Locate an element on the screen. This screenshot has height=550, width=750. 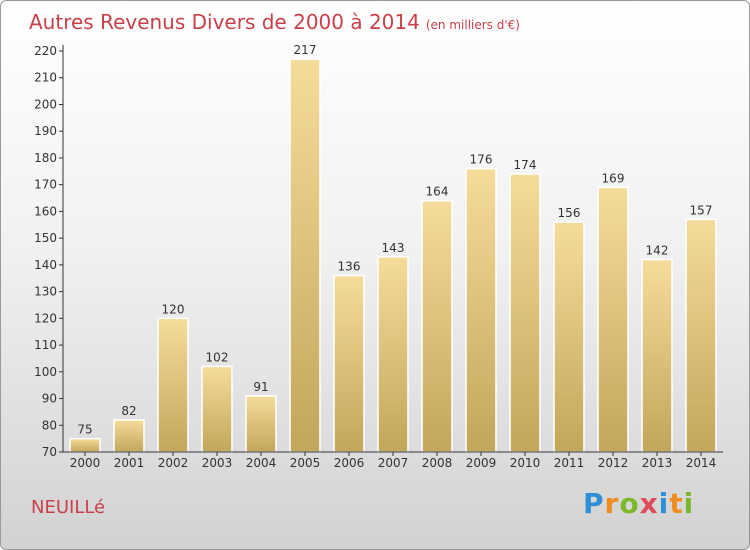
x-tick-label: 2006 is located at coordinates (349, 463).